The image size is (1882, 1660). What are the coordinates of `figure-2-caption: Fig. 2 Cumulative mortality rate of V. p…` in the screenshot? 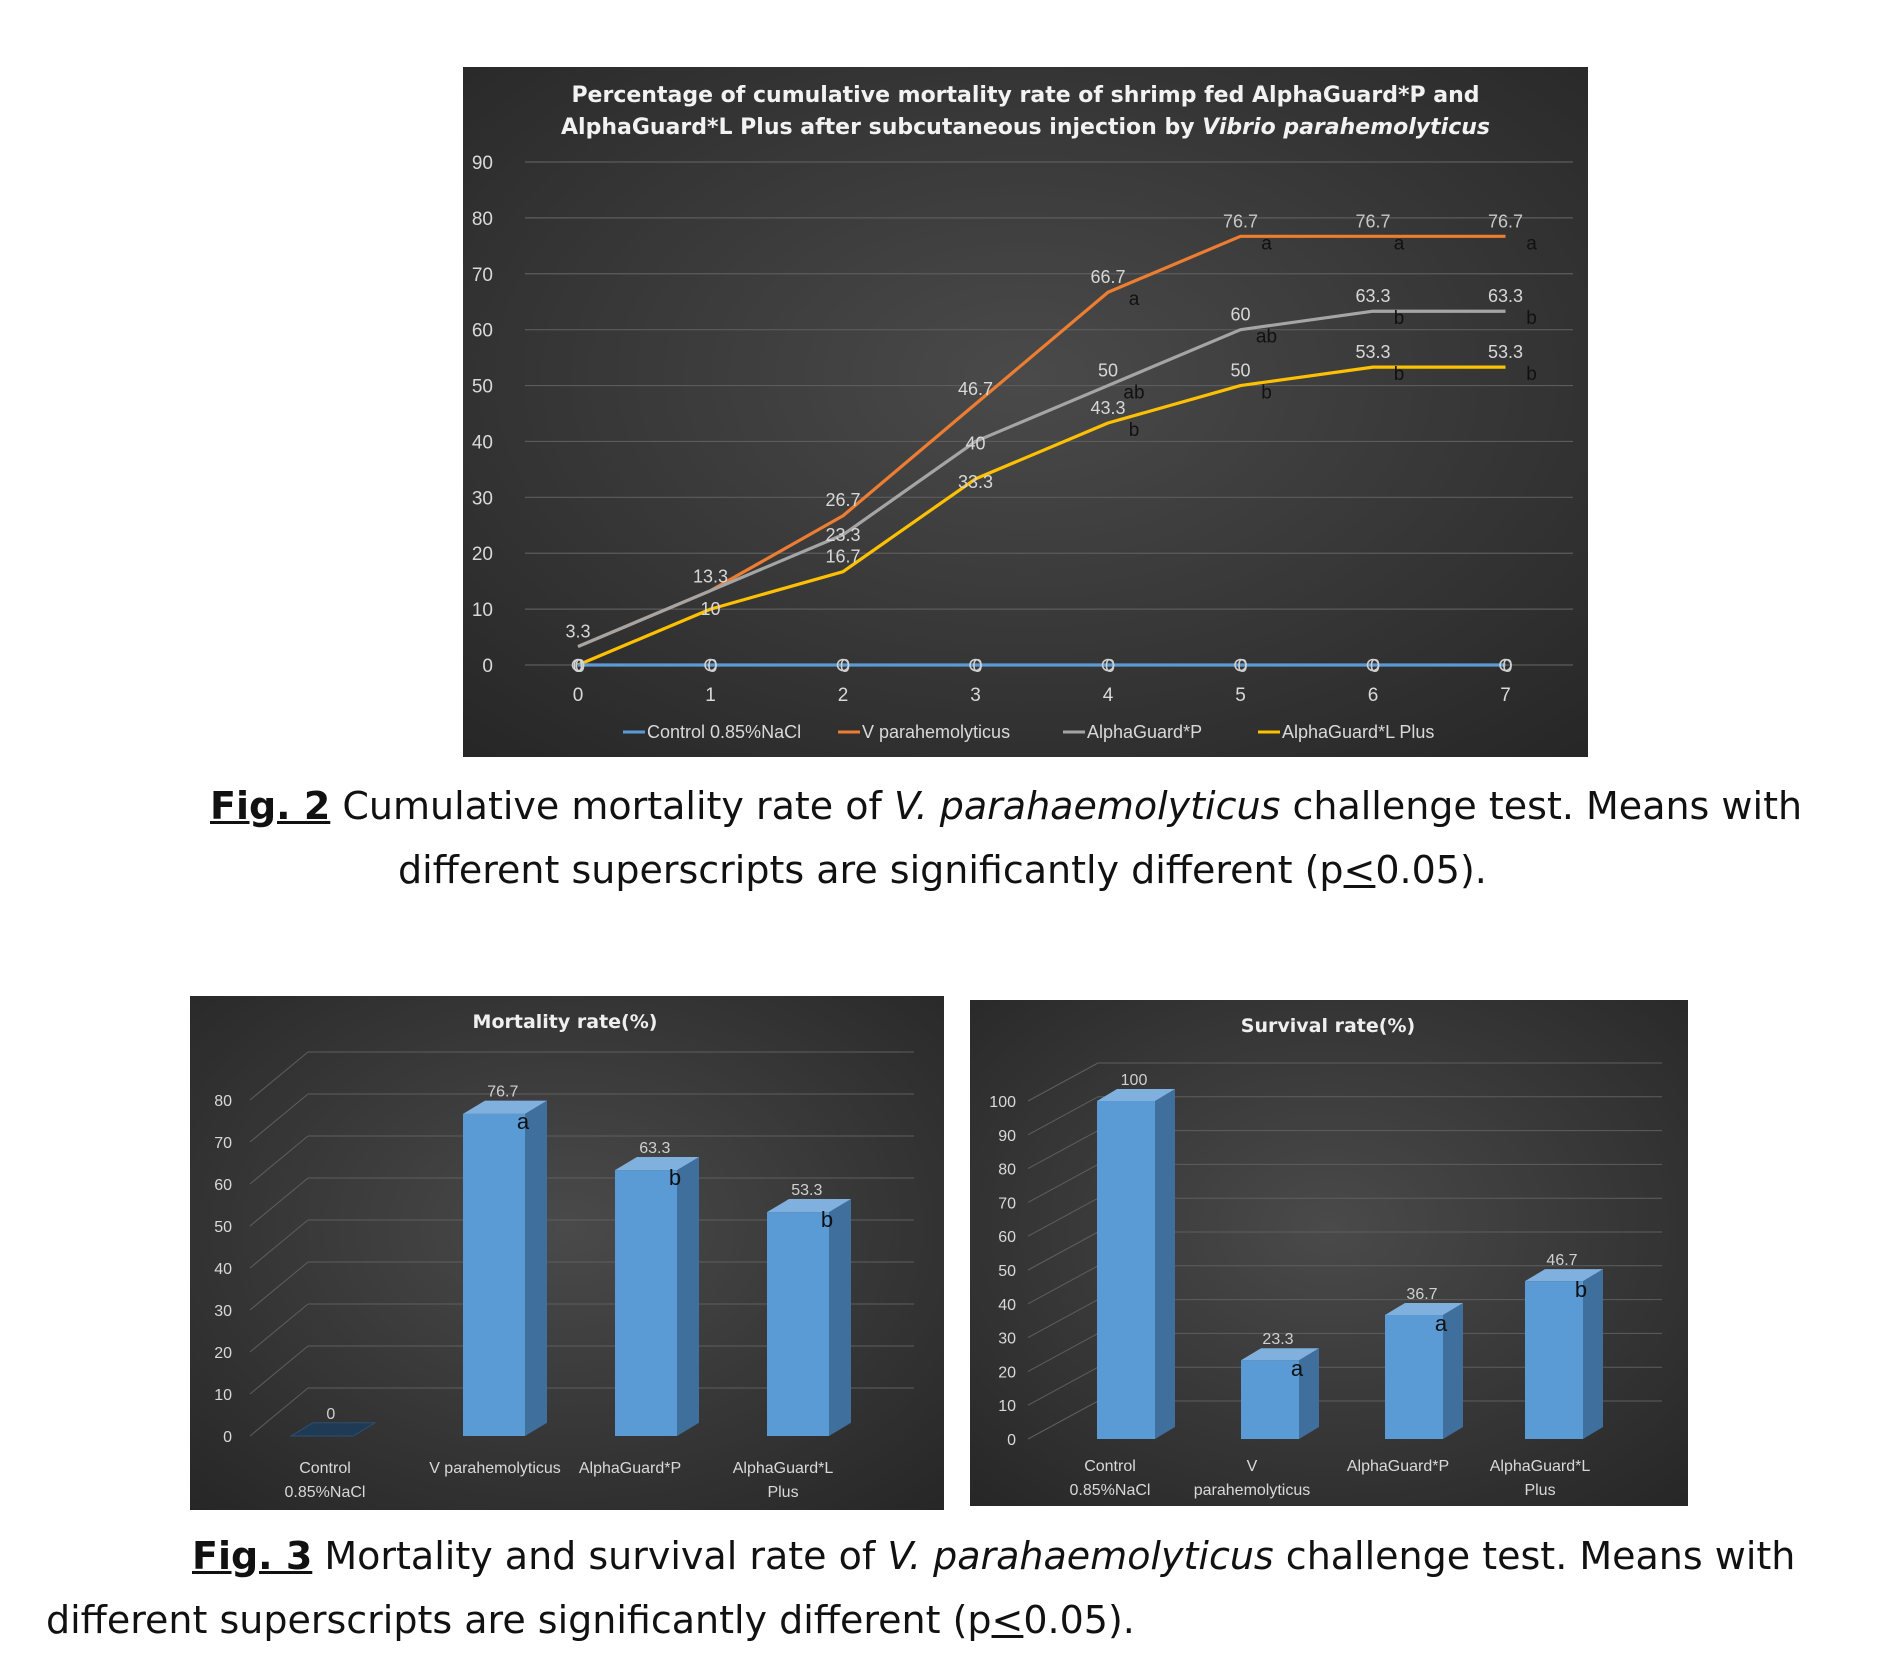 It's located at (1030, 838).